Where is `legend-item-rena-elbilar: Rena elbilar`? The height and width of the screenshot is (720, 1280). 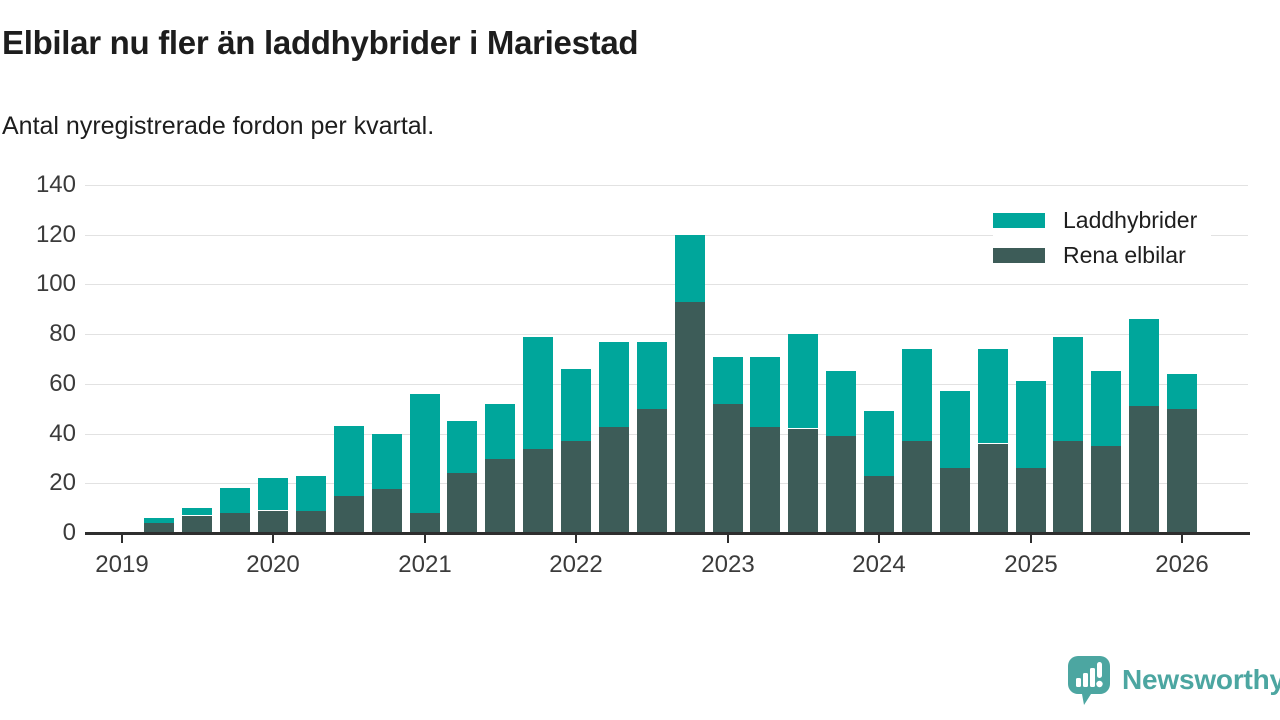
legend-item-rena-elbilar: Rena elbilar is located at coordinates (1095, 255).